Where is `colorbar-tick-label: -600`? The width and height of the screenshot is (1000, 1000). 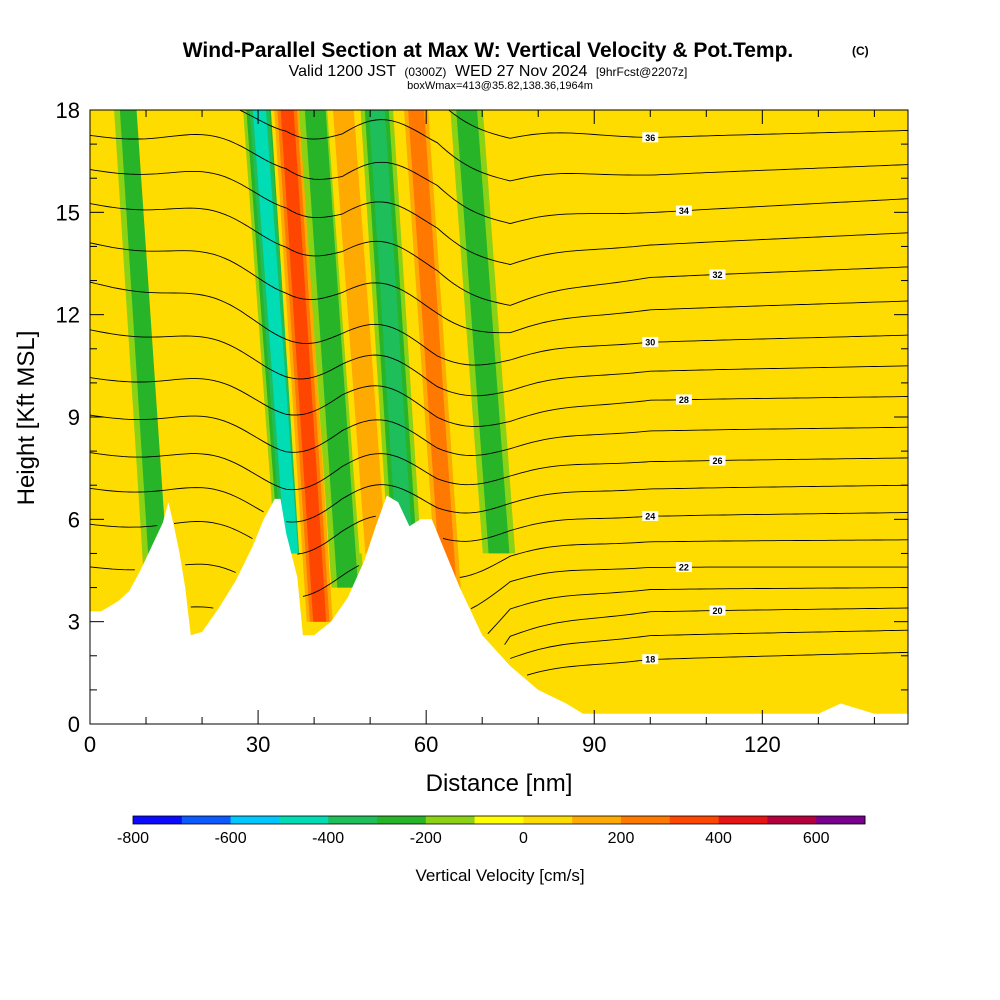
colorbar-tick-label: -600 is located at coordinates (231, 838).